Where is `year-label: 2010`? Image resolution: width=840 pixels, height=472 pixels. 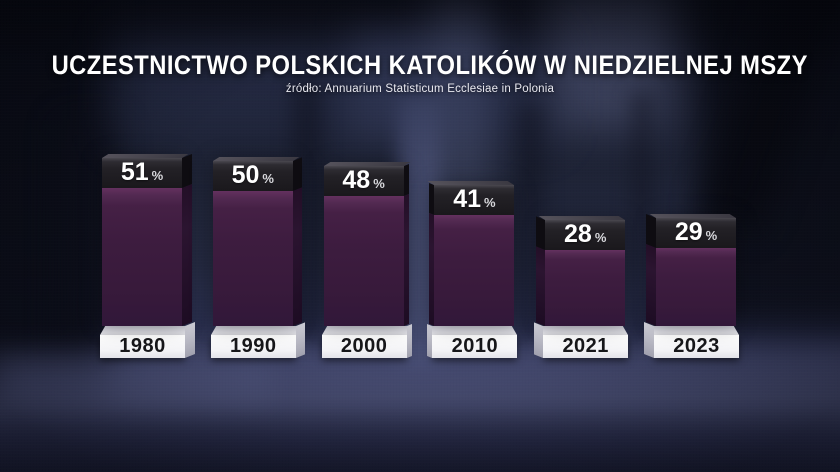
year-label: 2010 is located at coordinates (475, 346).